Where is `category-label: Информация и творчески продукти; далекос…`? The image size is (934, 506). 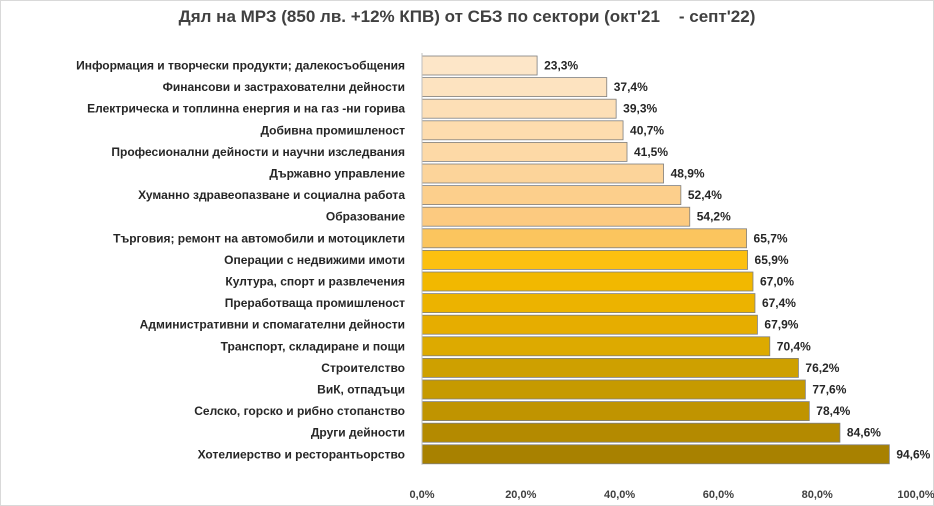
category-label: Информация и творчески продукти; далекос… is located at coordinates (240, 66).